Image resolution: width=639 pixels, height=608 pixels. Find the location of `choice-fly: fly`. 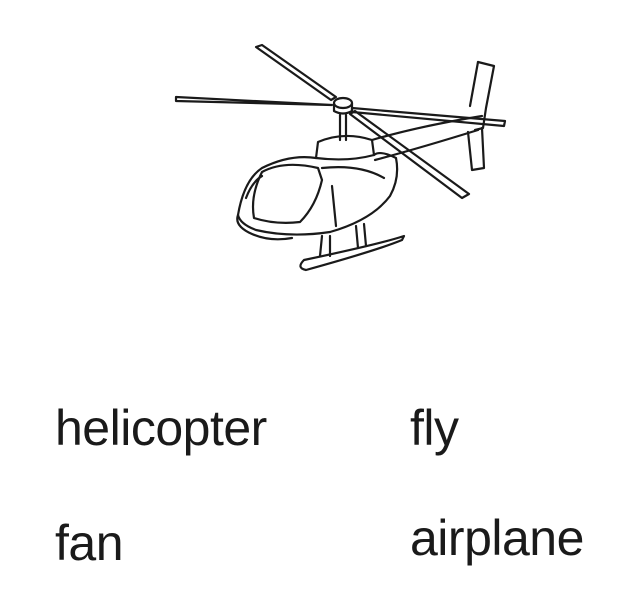

choice-fly: fly is located at coordinates (434, 428).